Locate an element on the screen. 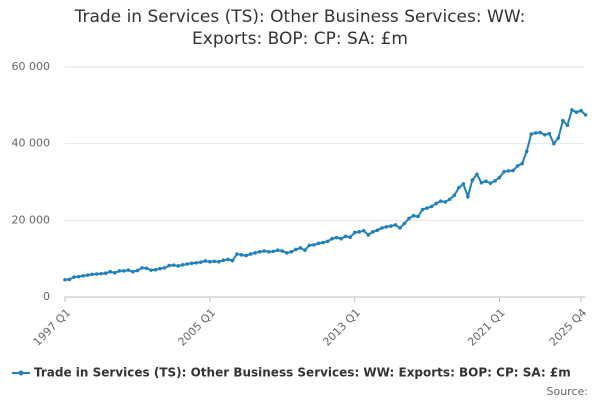 This screenshot has width=600, height=400. y-tick-label: 0 is located at coordinates (46, 296).